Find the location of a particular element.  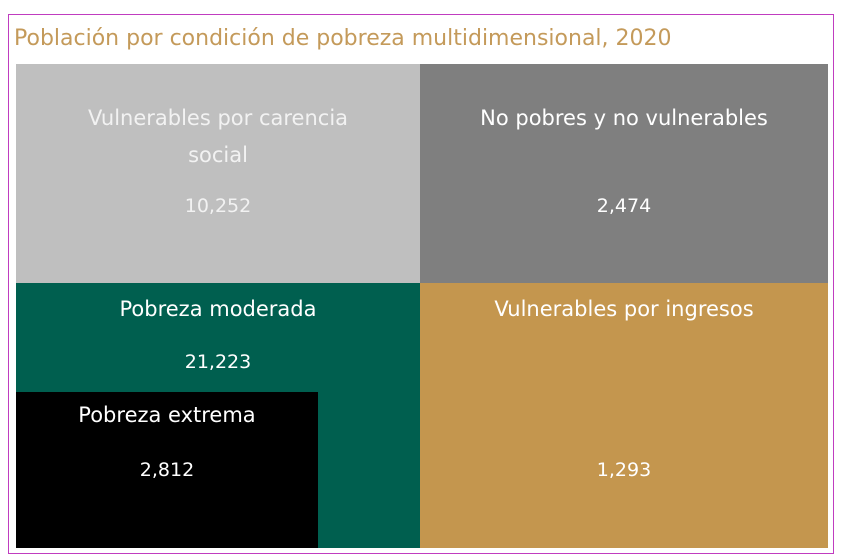

tile-value: 2,812 is located at coordinates (167, 470).